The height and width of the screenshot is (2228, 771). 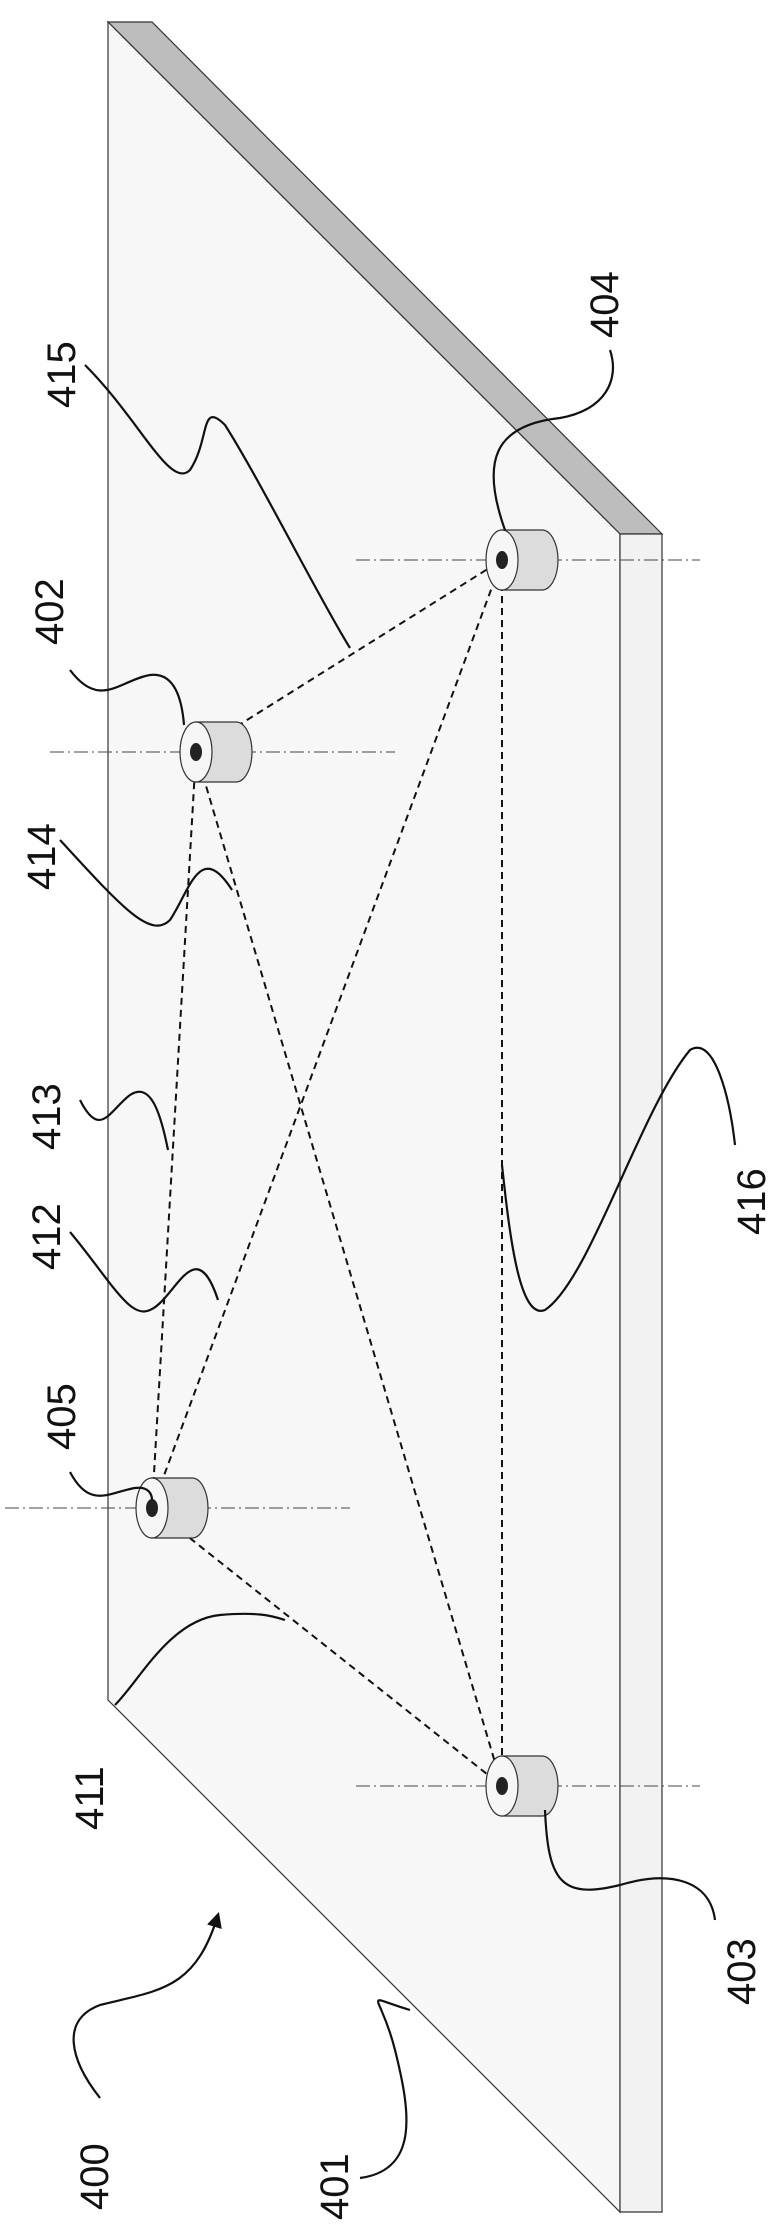 I want to click on label-402: 402, so click(x=50, y=611).